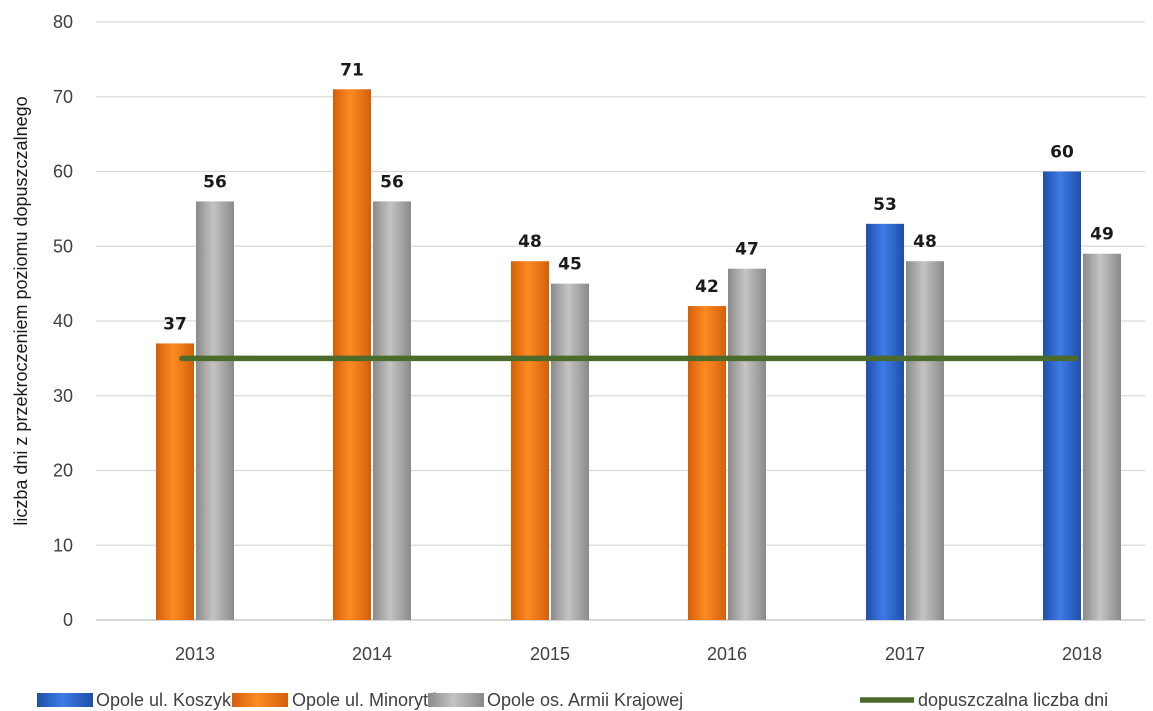 This screenshot has width=1153, height=711. What do you see at coordinates (585, 700) in the screenshot?
I see `legend-label-armii-krajowej: Opole os. Armii Krajowej` at bounding box center [585, 700].